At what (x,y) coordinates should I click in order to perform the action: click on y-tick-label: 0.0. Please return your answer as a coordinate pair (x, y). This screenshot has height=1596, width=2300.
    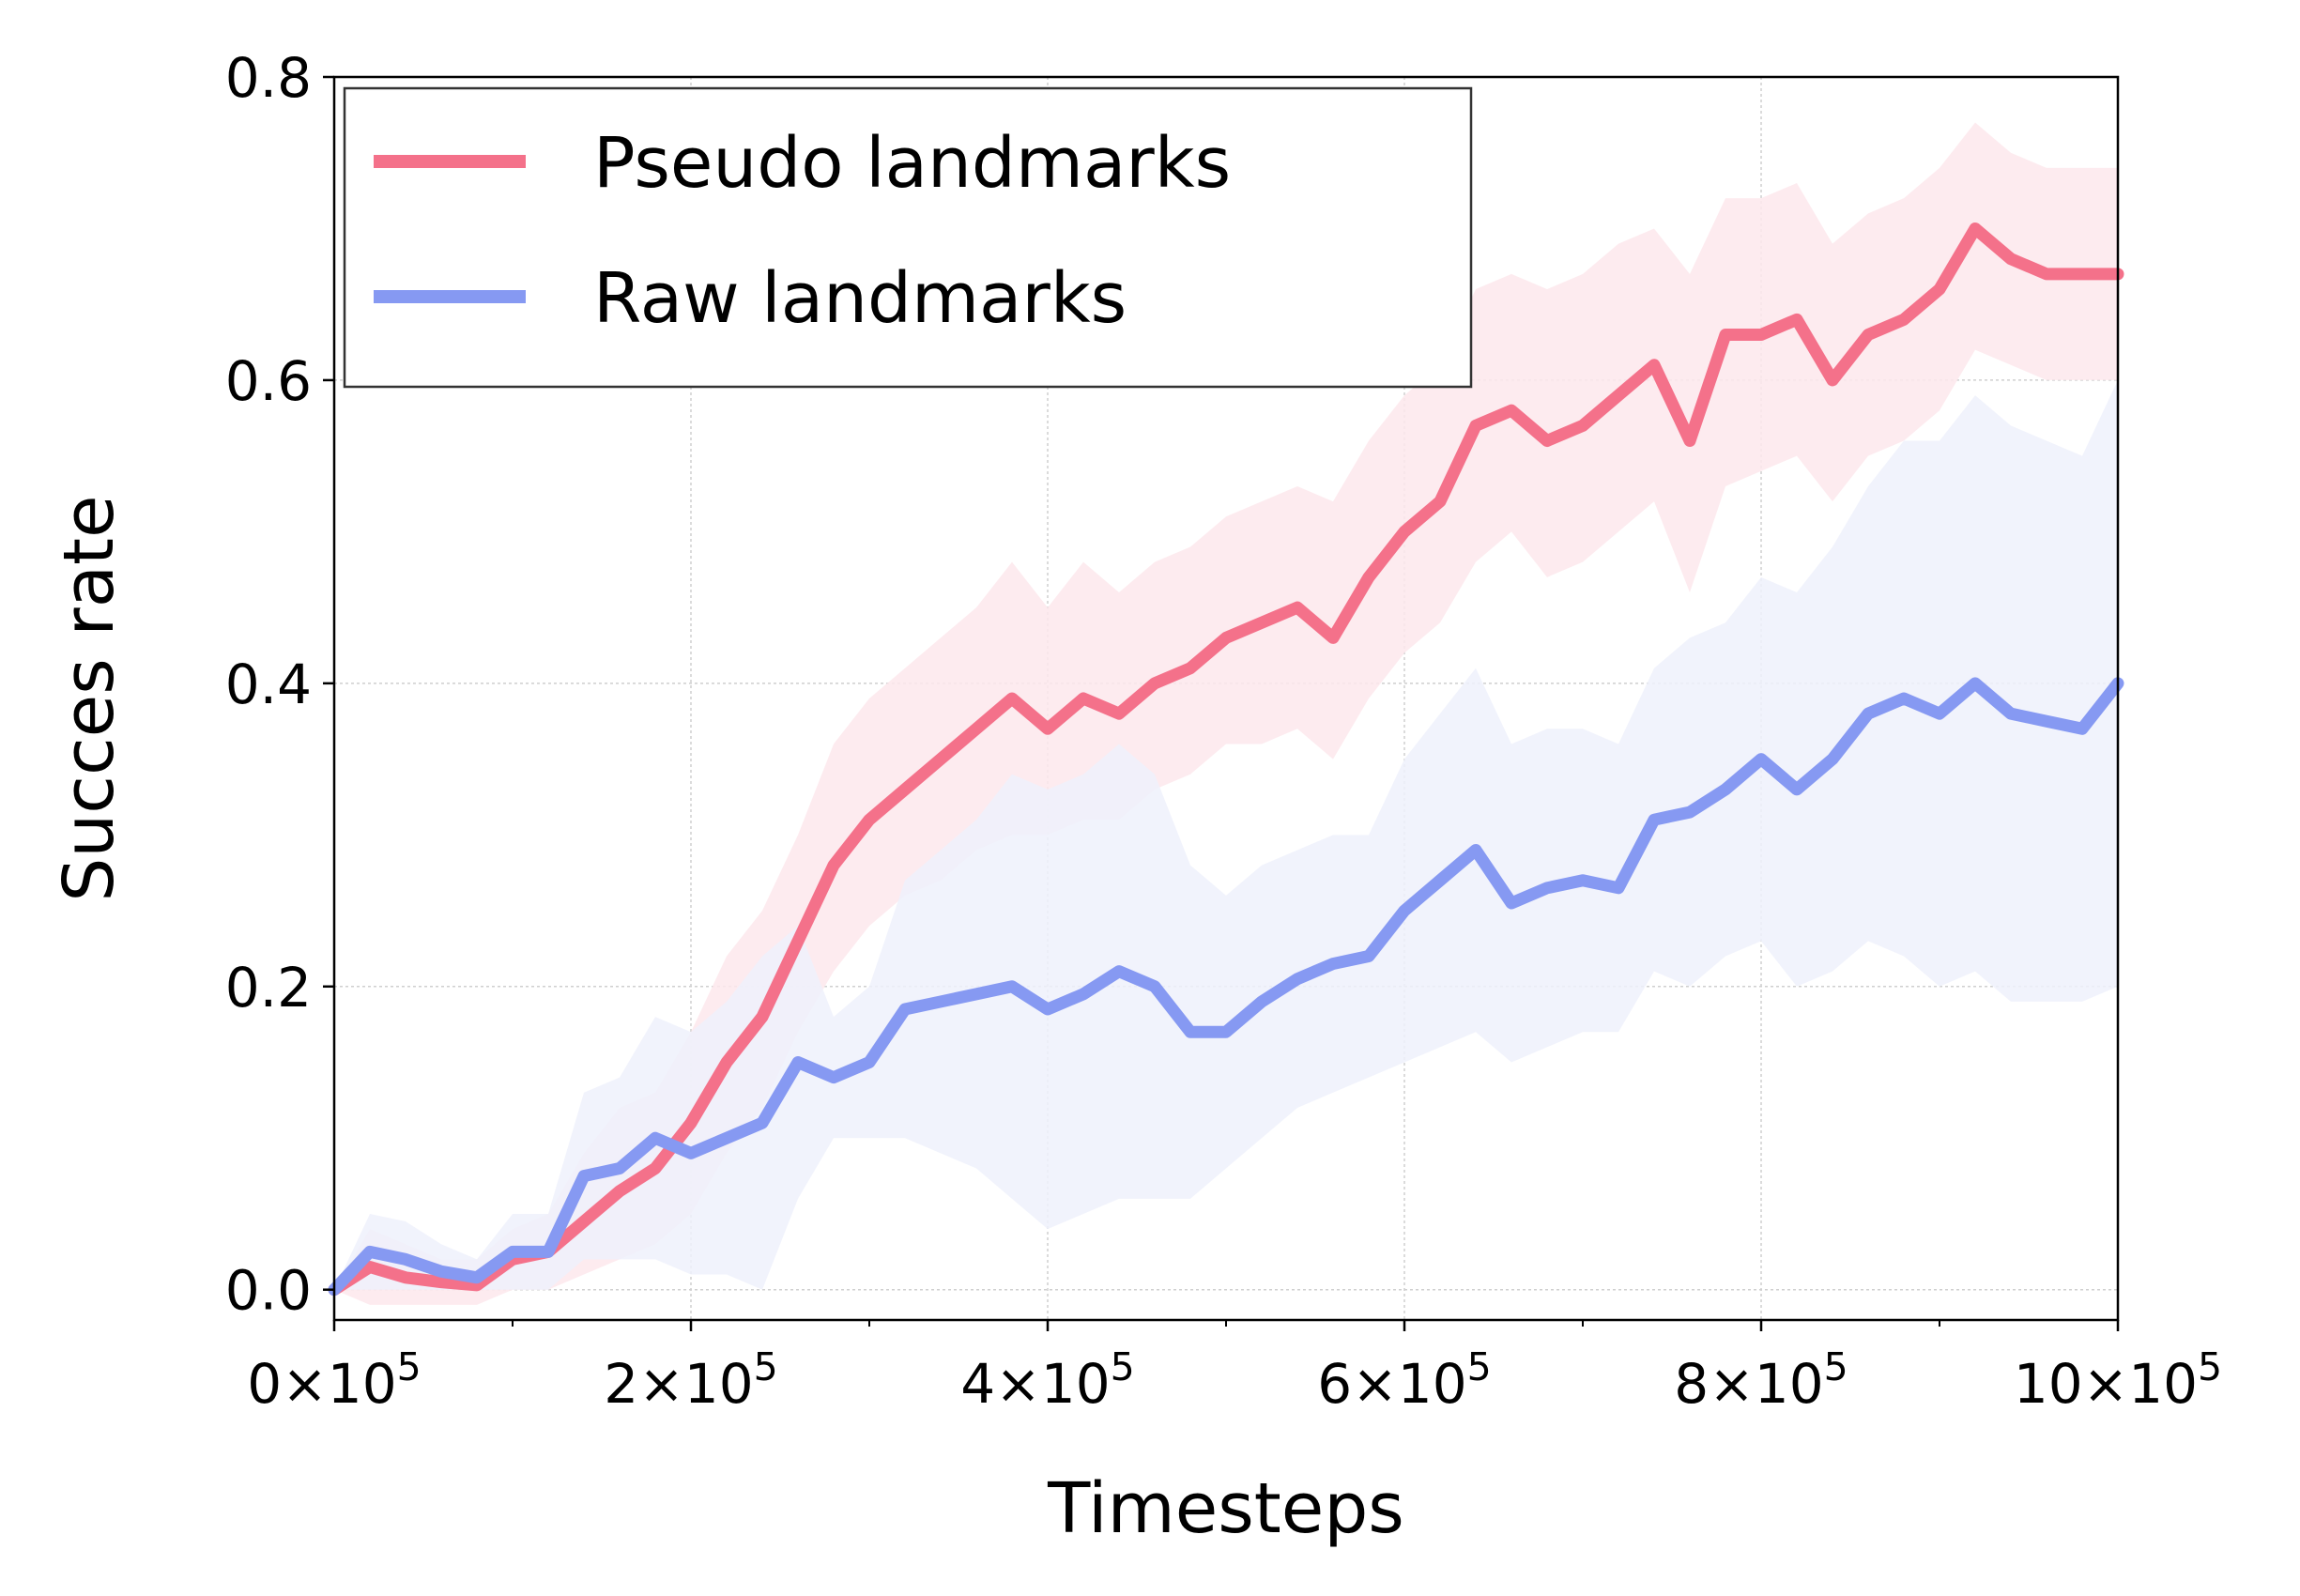
    Looking at the image, I should click on (269, 1291).